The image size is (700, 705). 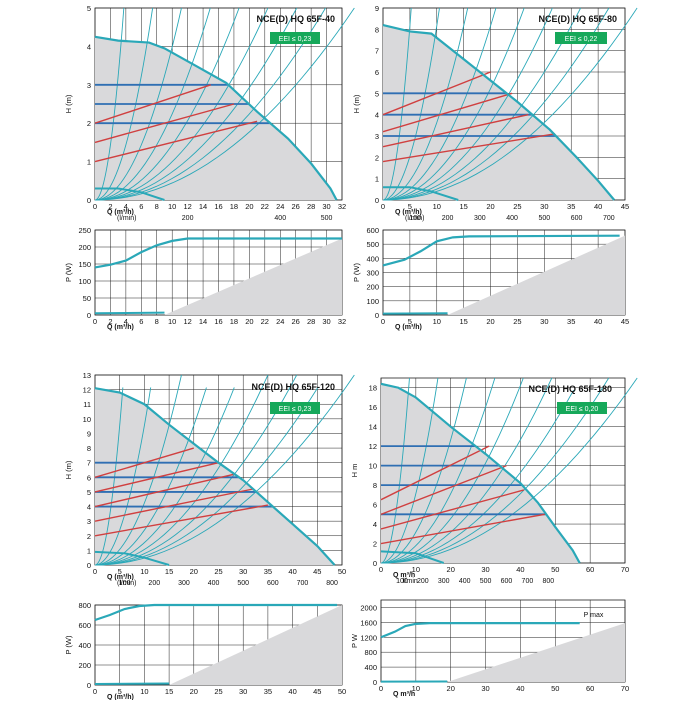 What do you see at coordinates (89, 46) in the screenshot?
I see `y-tick-label: 4` at bounding box center [89, 46].